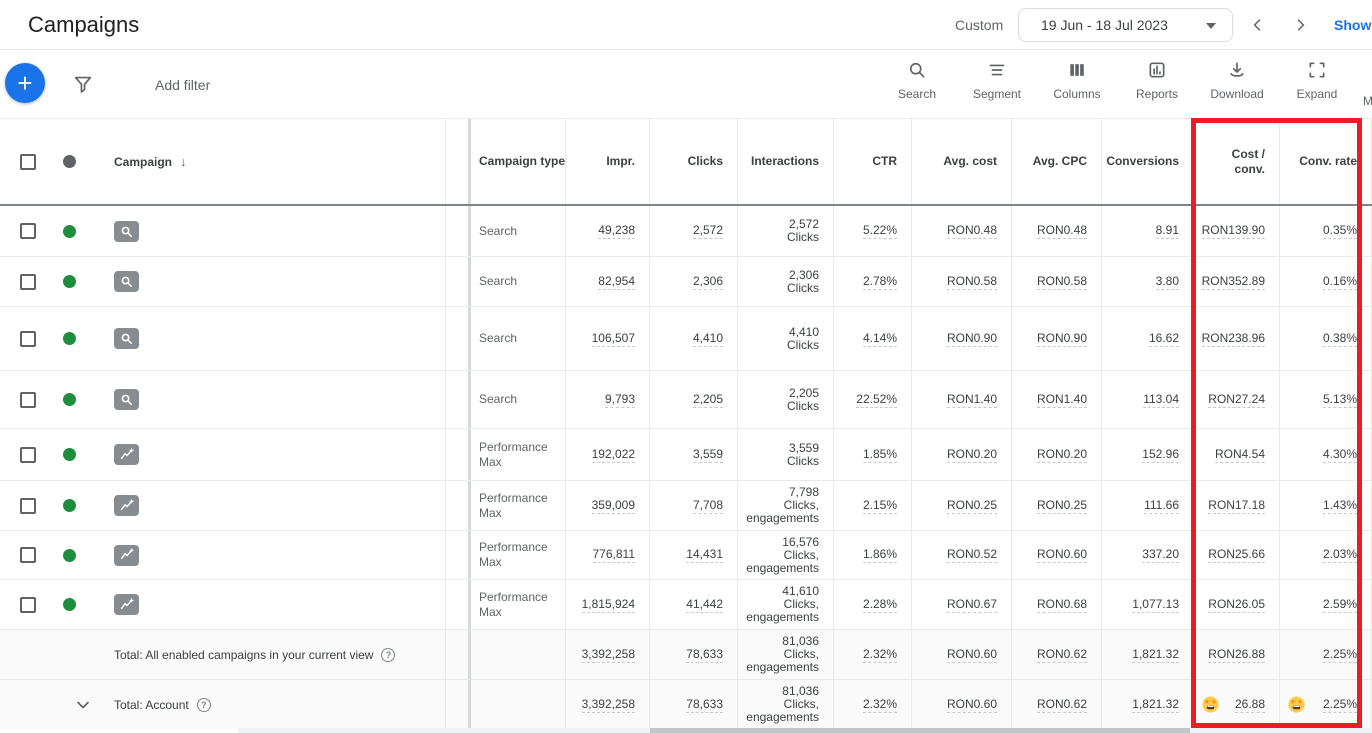 This screenshot has width=1372, height=733. What do you see at coordinates (1056, 161) in the screenshot?
I see `col-header-avg-cpc: Avg. CPC` at bounding box center [1056, 161].